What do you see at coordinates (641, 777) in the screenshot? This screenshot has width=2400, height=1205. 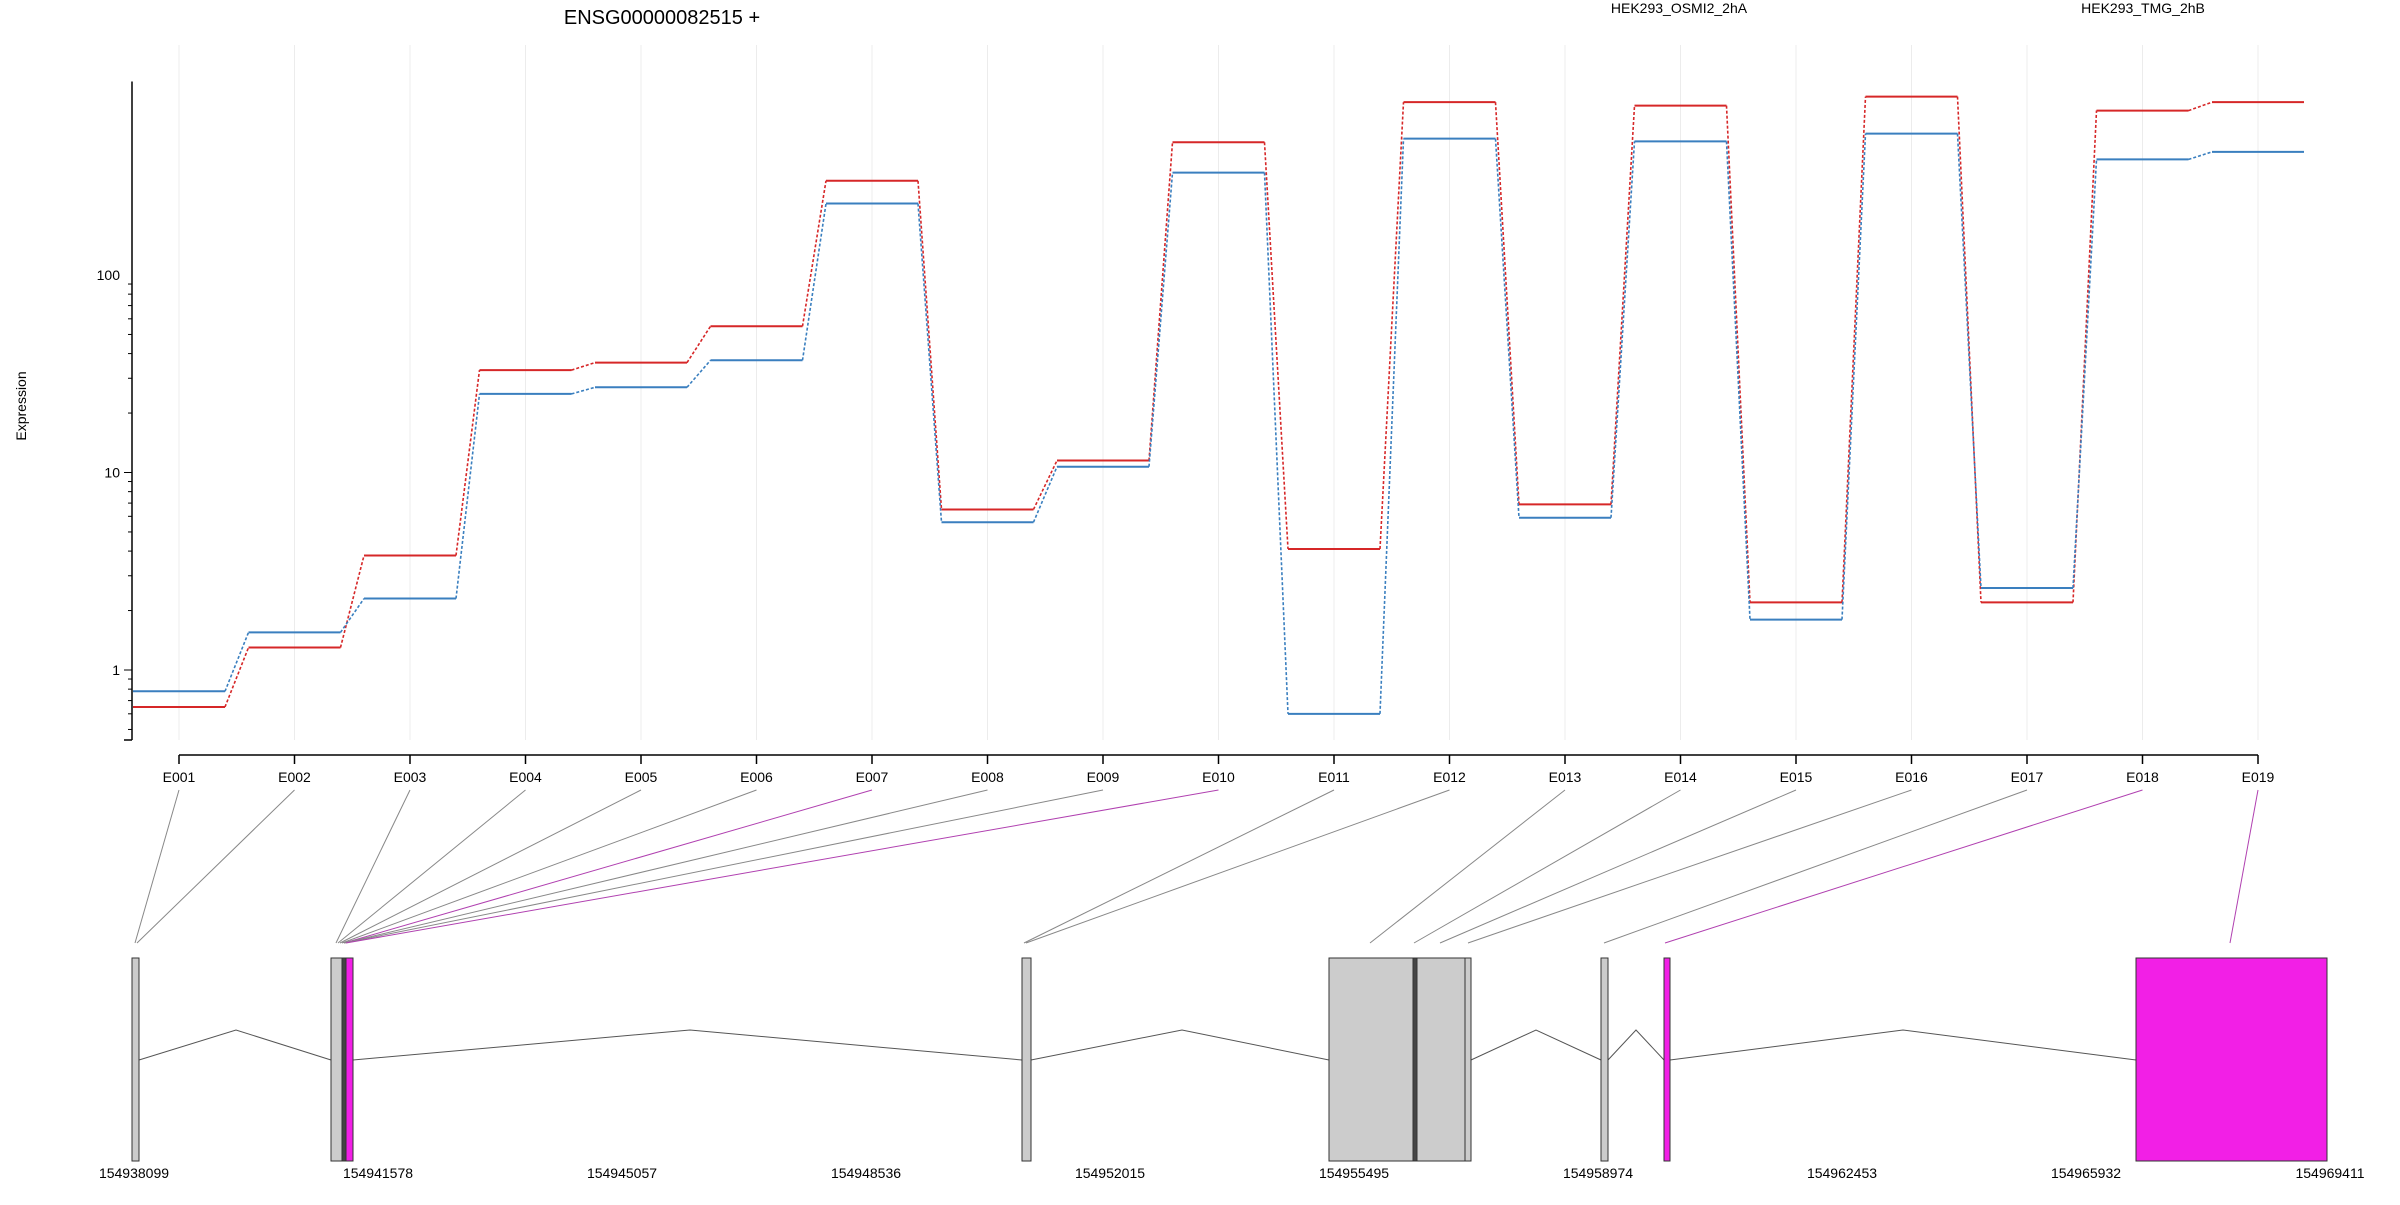 I see `x-tick-label-e005: E005` at bounding box center [641, 777].